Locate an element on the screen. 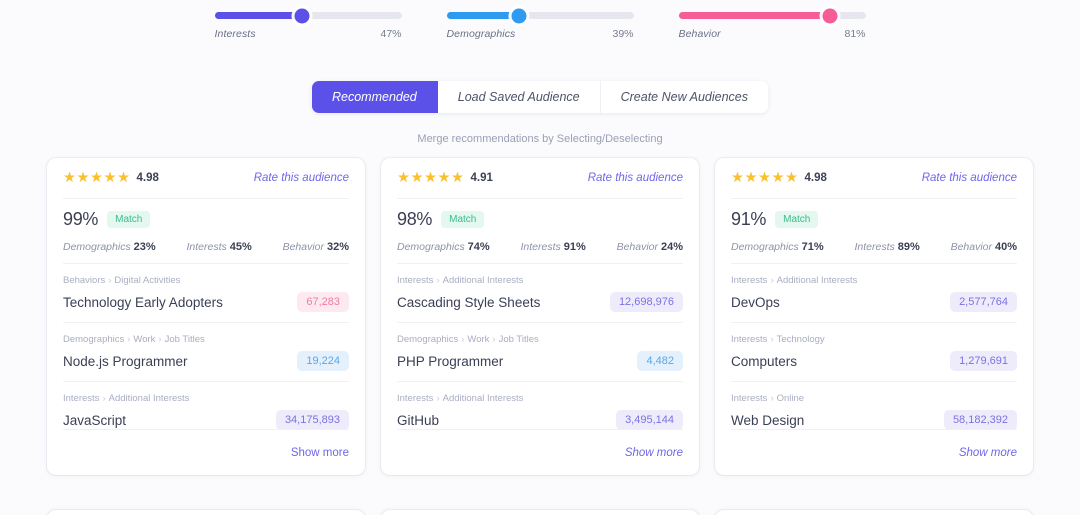  stat-value: 71% is located at coordinates (812, 247).